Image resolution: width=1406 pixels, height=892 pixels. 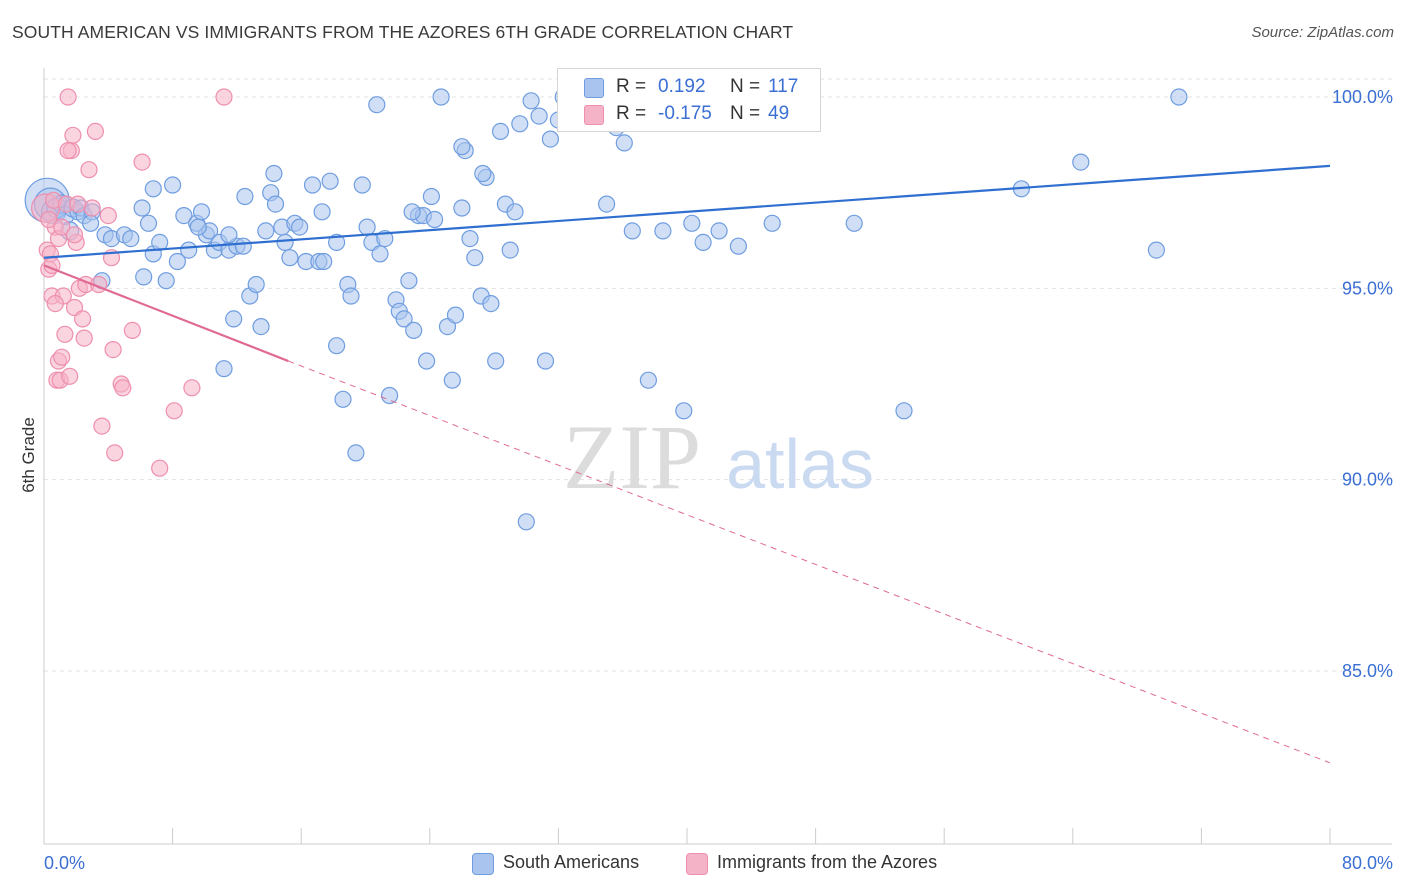 What do you see at coordinates (594, 88) in the screenshot?
I see `legend-swatch-blue` at bounding box center [594, 88].